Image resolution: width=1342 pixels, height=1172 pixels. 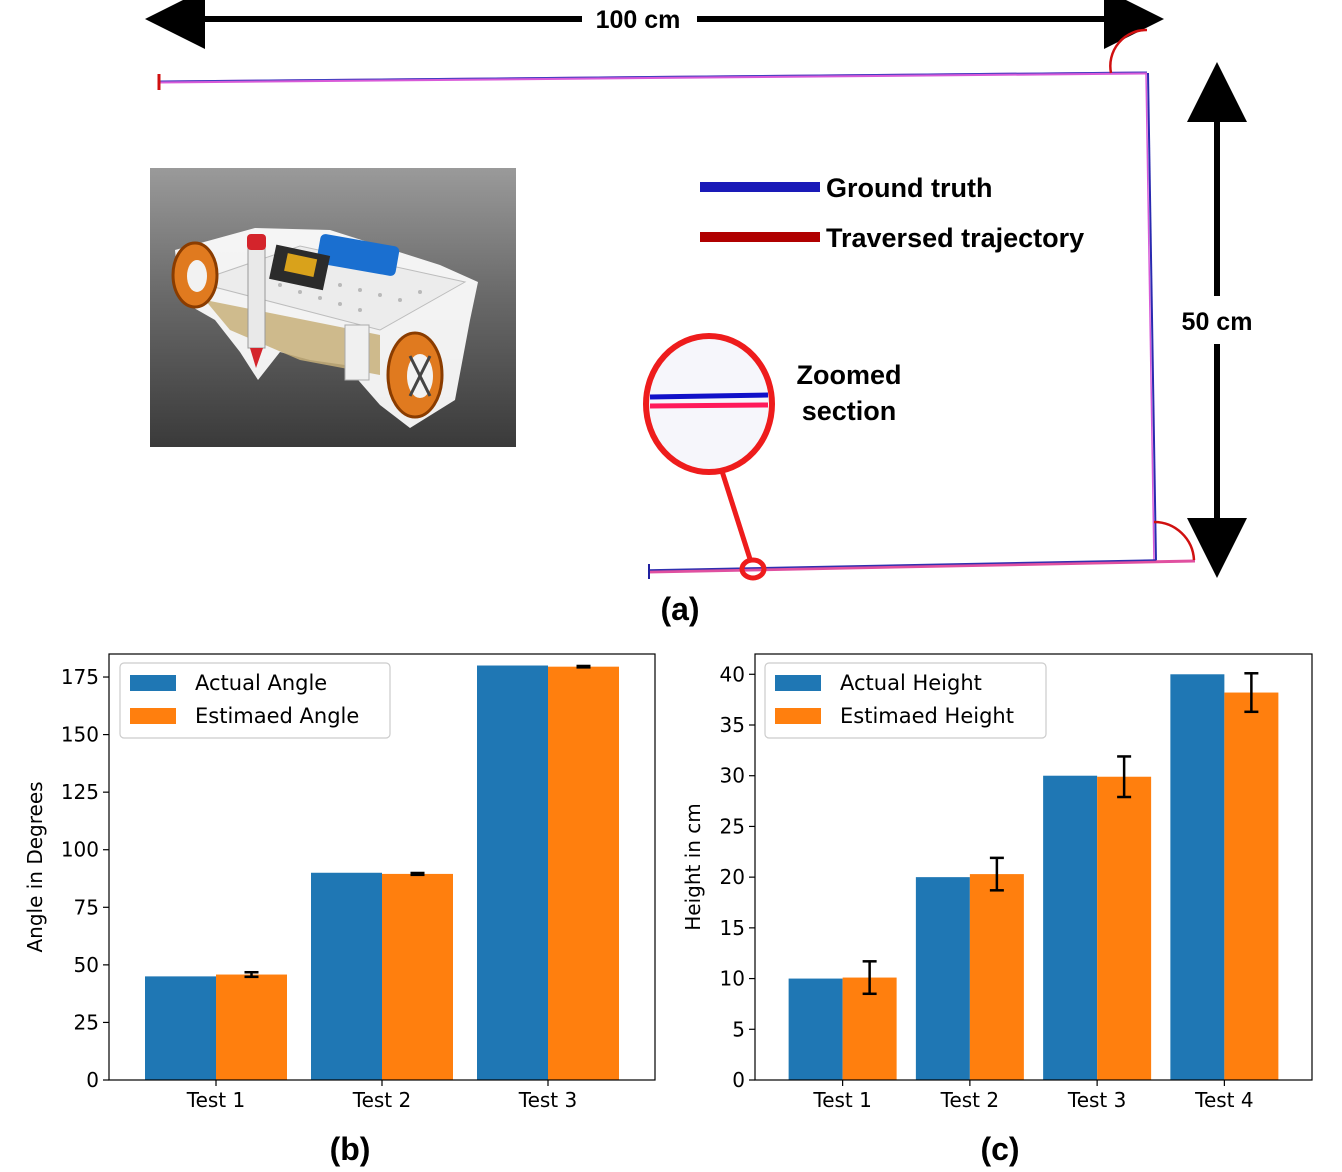 I want to click on y-tick-label: 20, so click(x=732, y=877).